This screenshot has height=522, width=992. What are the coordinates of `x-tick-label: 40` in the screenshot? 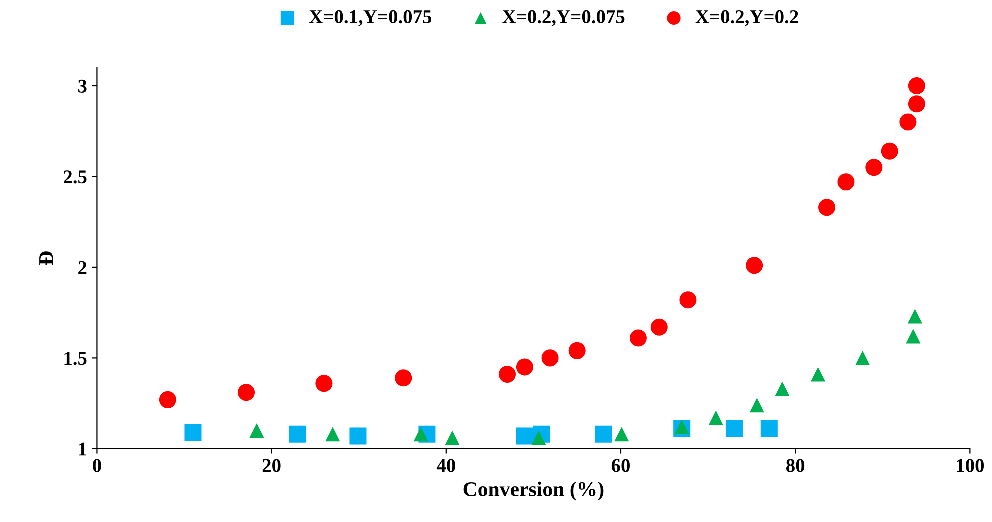 It's located at (446, 465).